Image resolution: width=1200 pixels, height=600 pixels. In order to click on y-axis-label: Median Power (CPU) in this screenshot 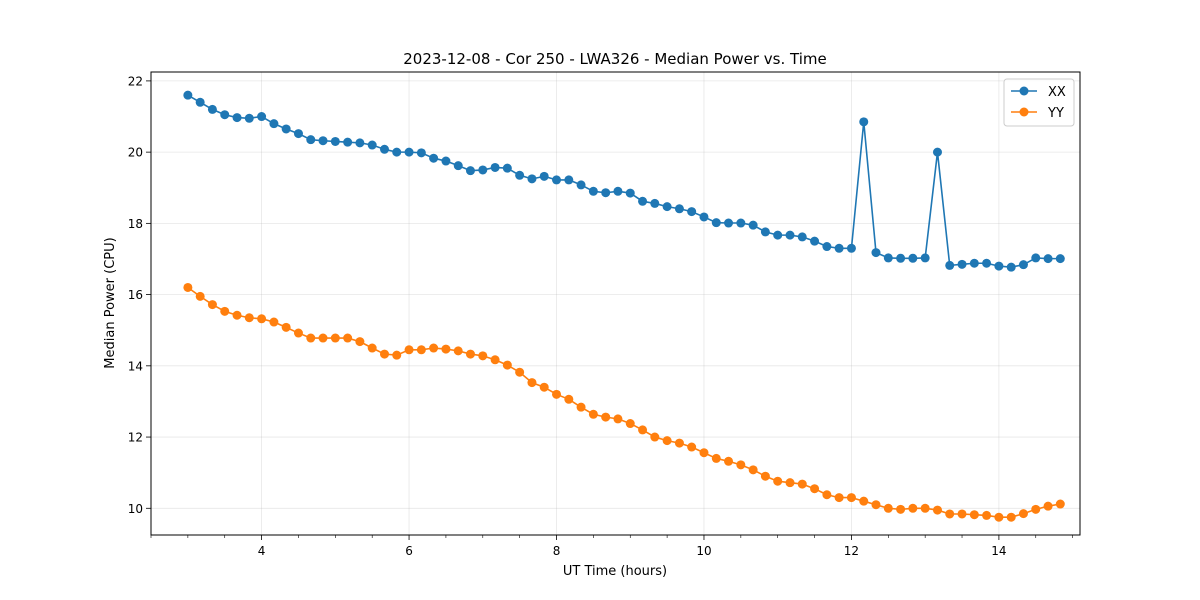, I will do `click(110, 302)`.